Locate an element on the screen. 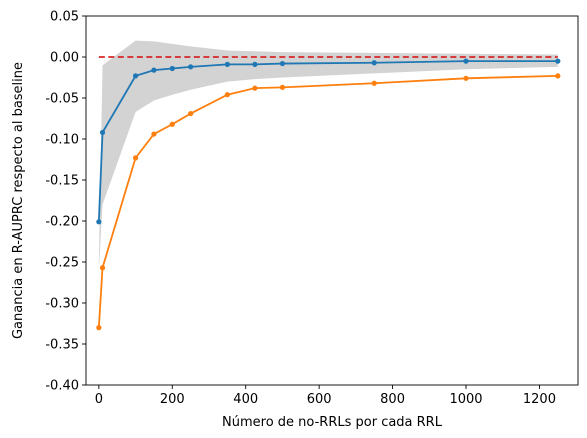  y-tick-label: -0.10 is located at coordinates (62, 140).